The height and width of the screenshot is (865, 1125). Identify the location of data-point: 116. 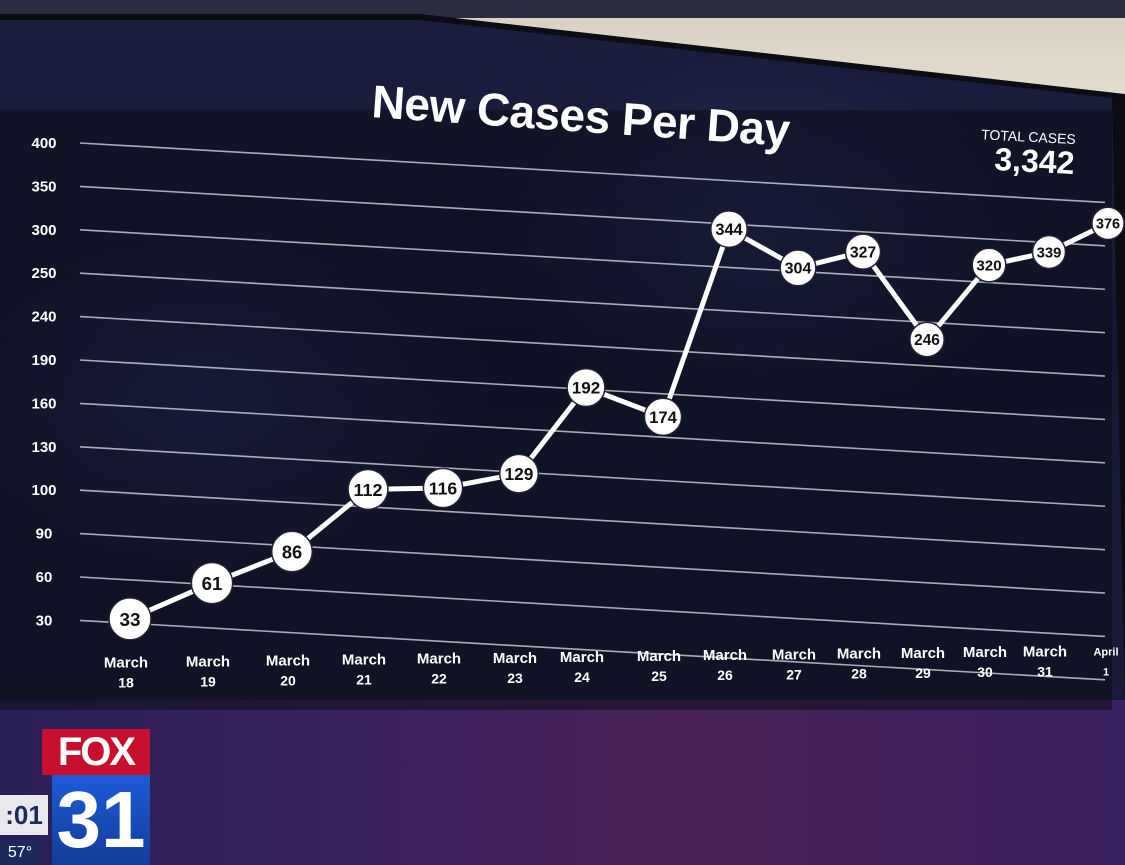
(443, 488).